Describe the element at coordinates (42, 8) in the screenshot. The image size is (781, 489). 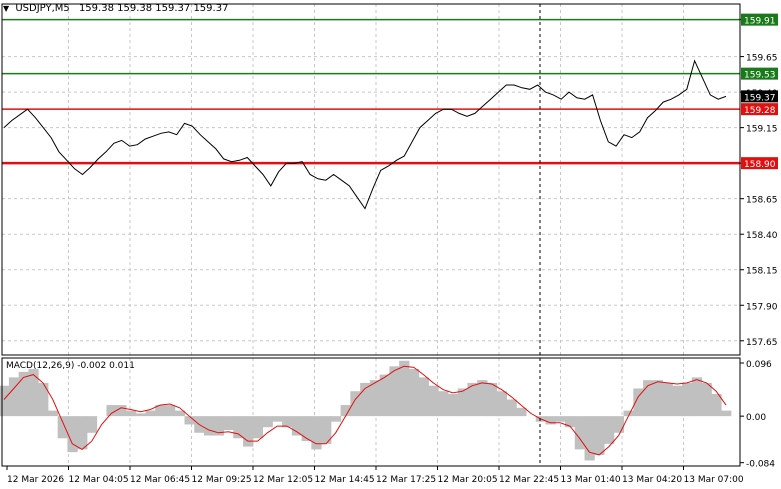
I see `symbol-name: USDJPY,M5` at that location.